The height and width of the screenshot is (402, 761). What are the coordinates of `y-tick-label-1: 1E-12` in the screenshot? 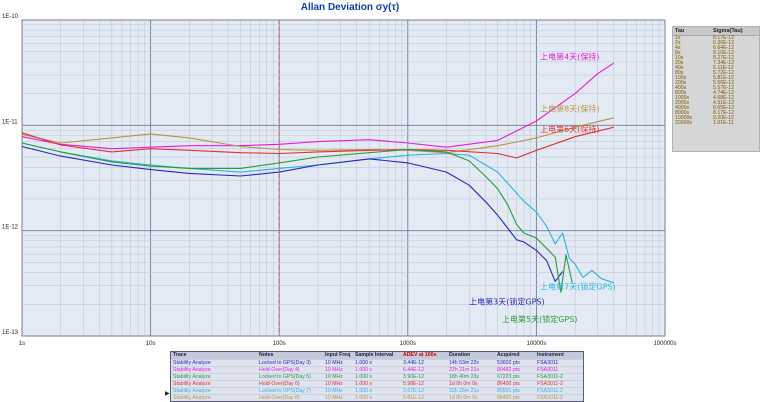 It's located at (10, 228).